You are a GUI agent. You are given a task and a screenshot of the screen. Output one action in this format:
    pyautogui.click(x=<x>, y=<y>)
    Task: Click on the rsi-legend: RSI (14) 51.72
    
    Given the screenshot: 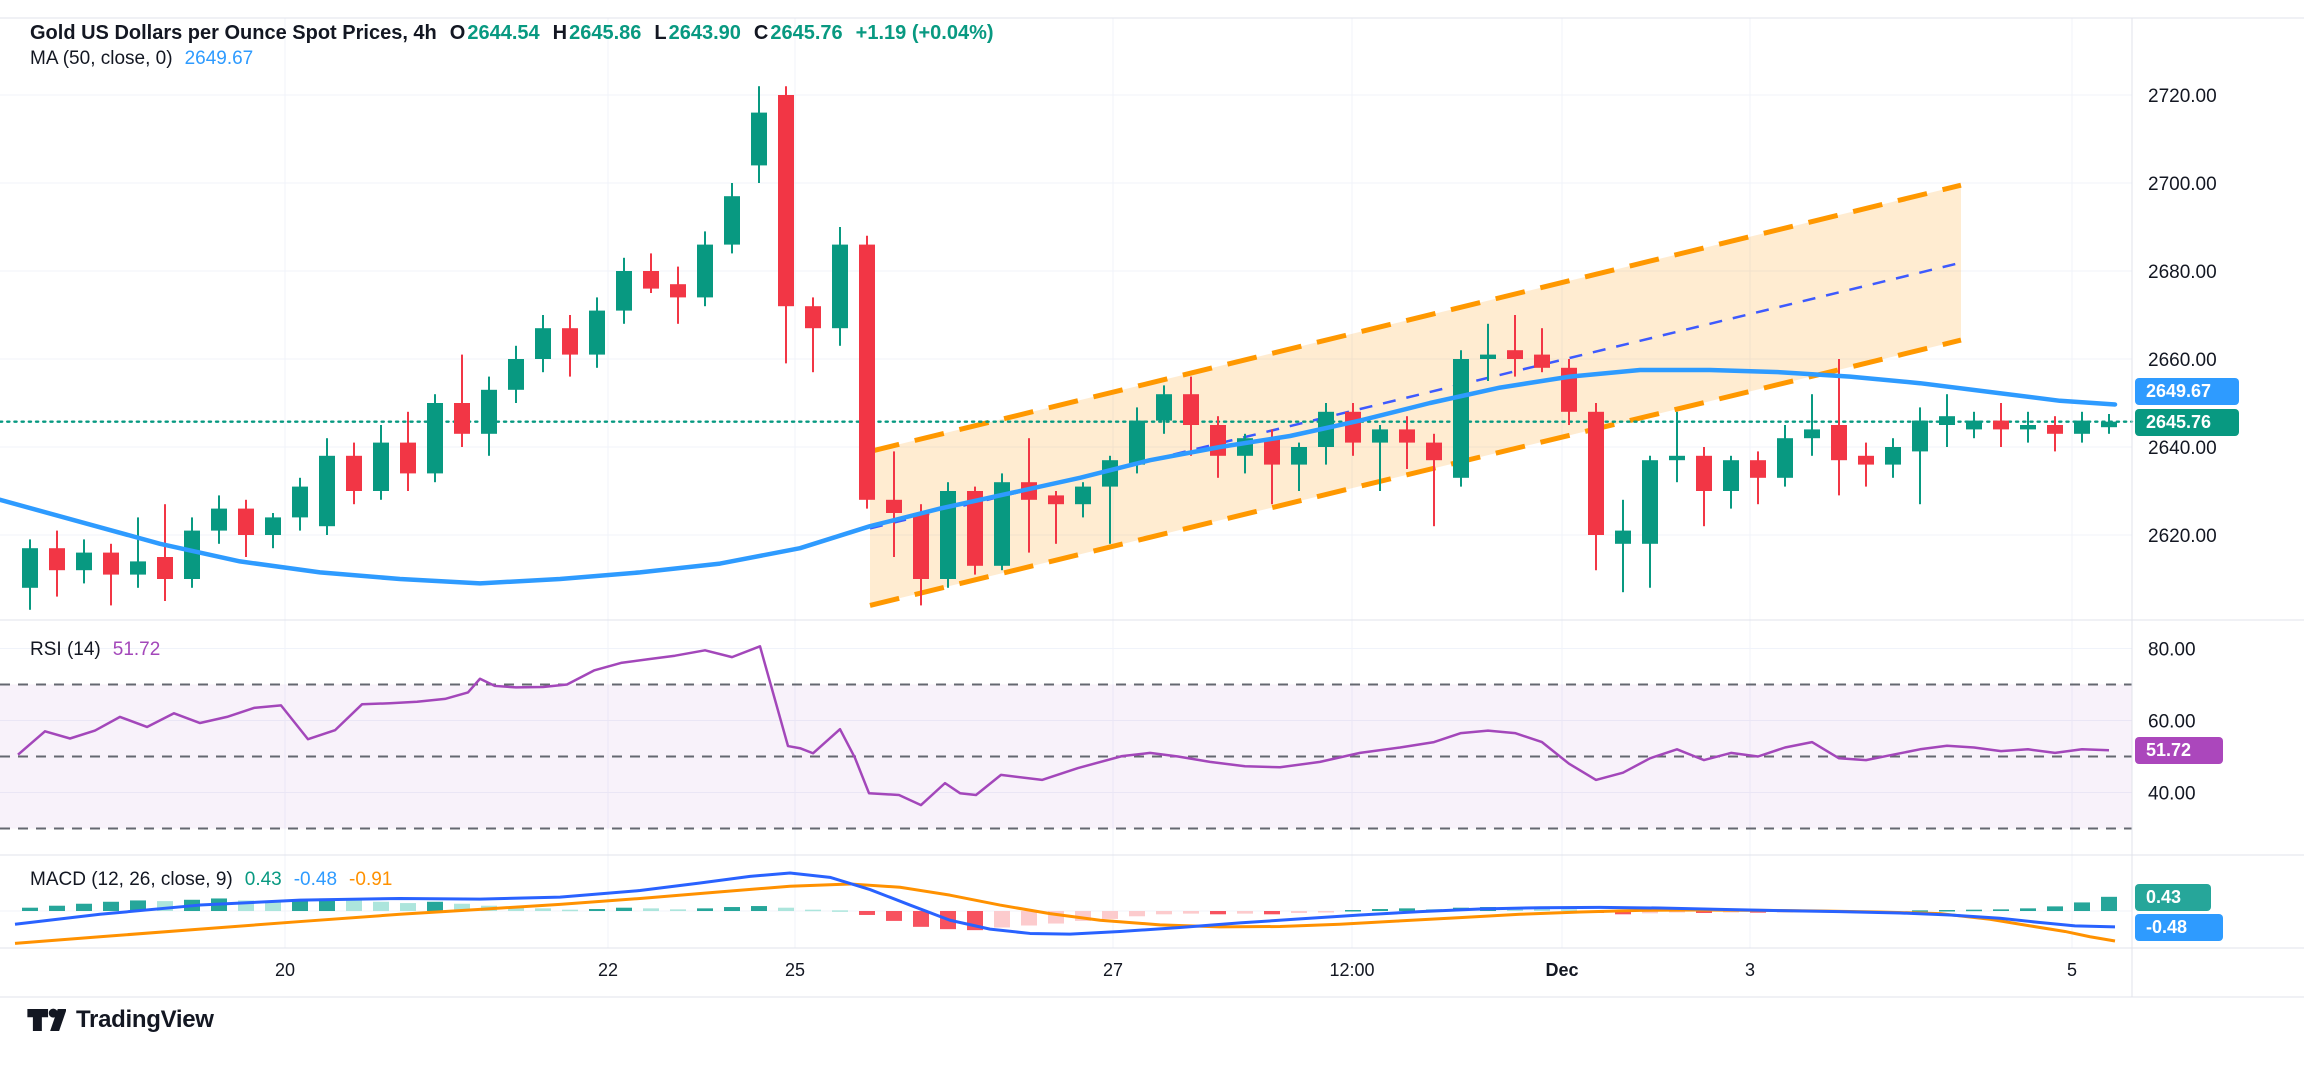 What is the action you would take?
    pyautogui.click(x=95, y=650)
    